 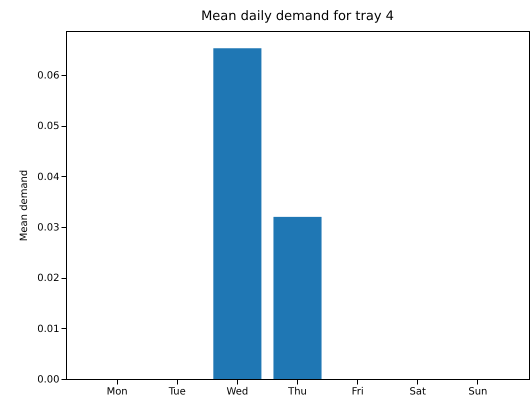 What do you see at coordinates (117, 392) in the screenshot?
I see `x-tick-label: Mon` at bounding box center [117, 392].